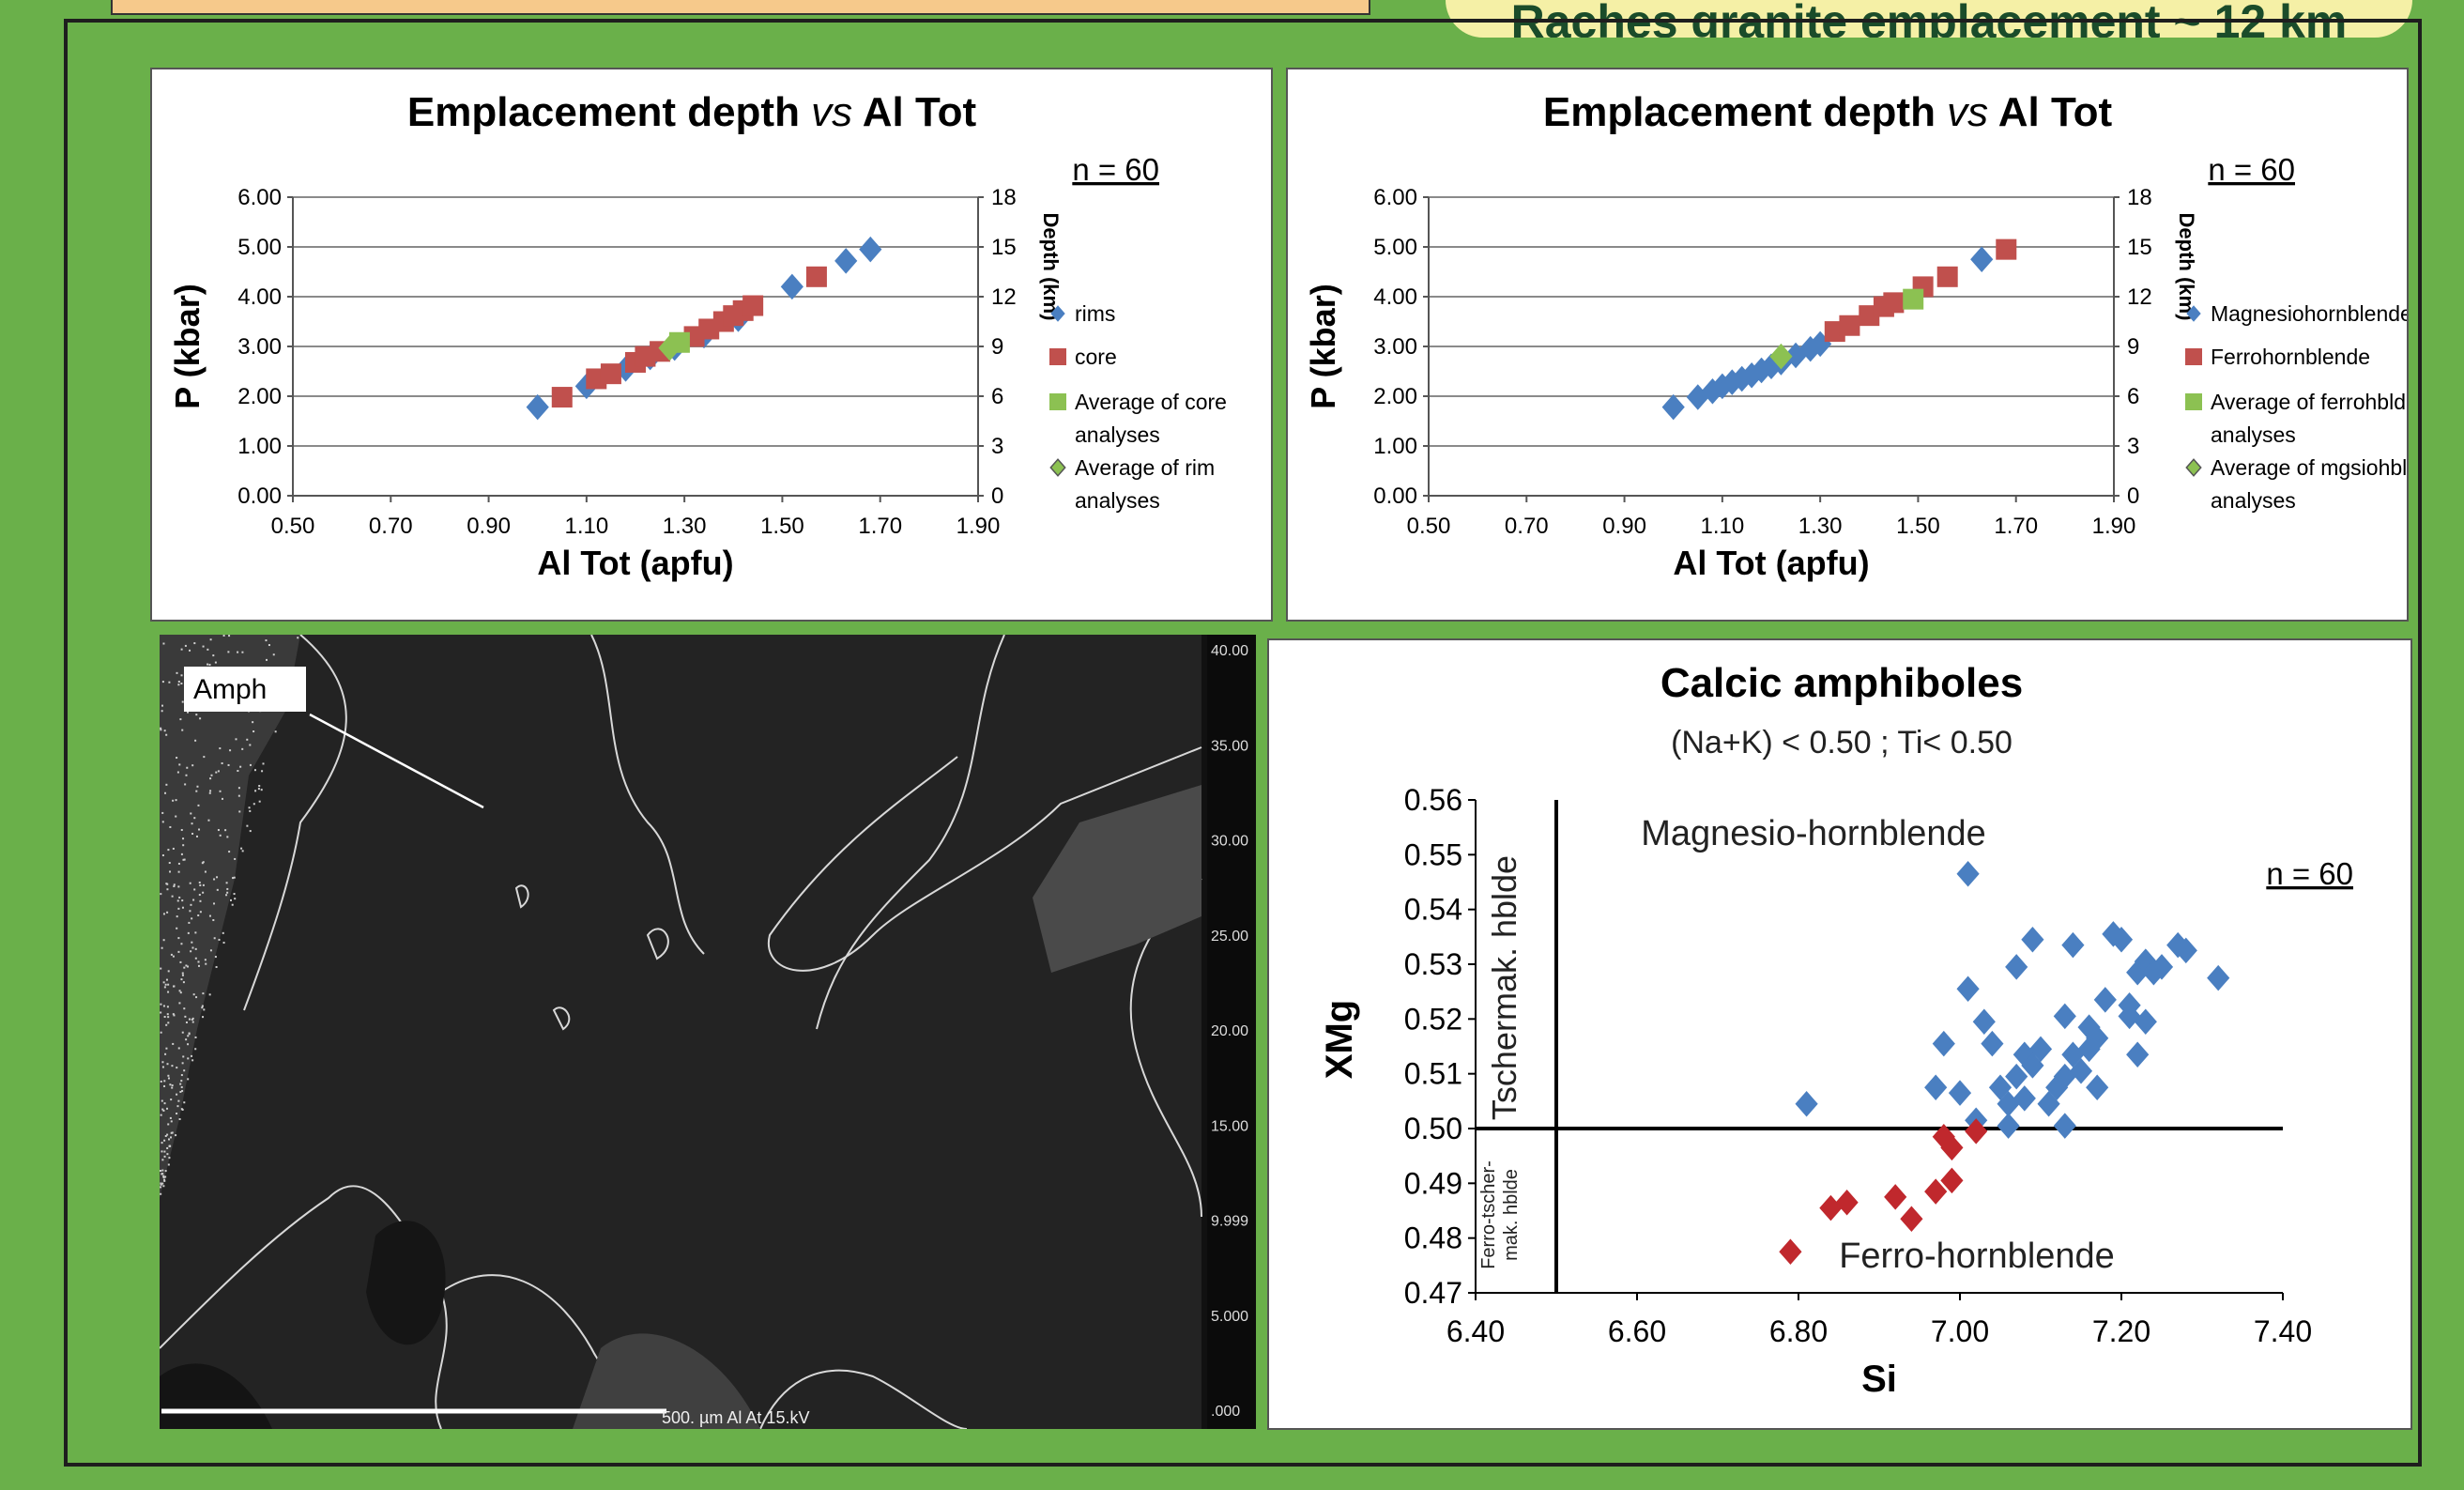 The width and height of the screenshot is (2464, 1490). I want to click on micrograph-grain, so click(230, 916).